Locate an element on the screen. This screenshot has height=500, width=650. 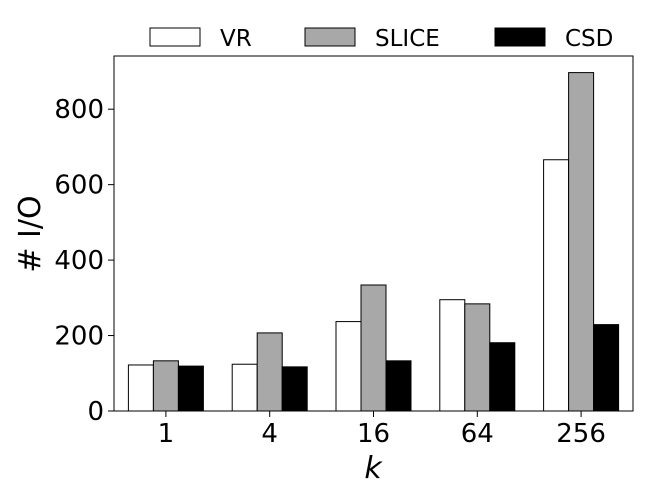
x-tick-label: 16 is located at coordinates (373, 434).